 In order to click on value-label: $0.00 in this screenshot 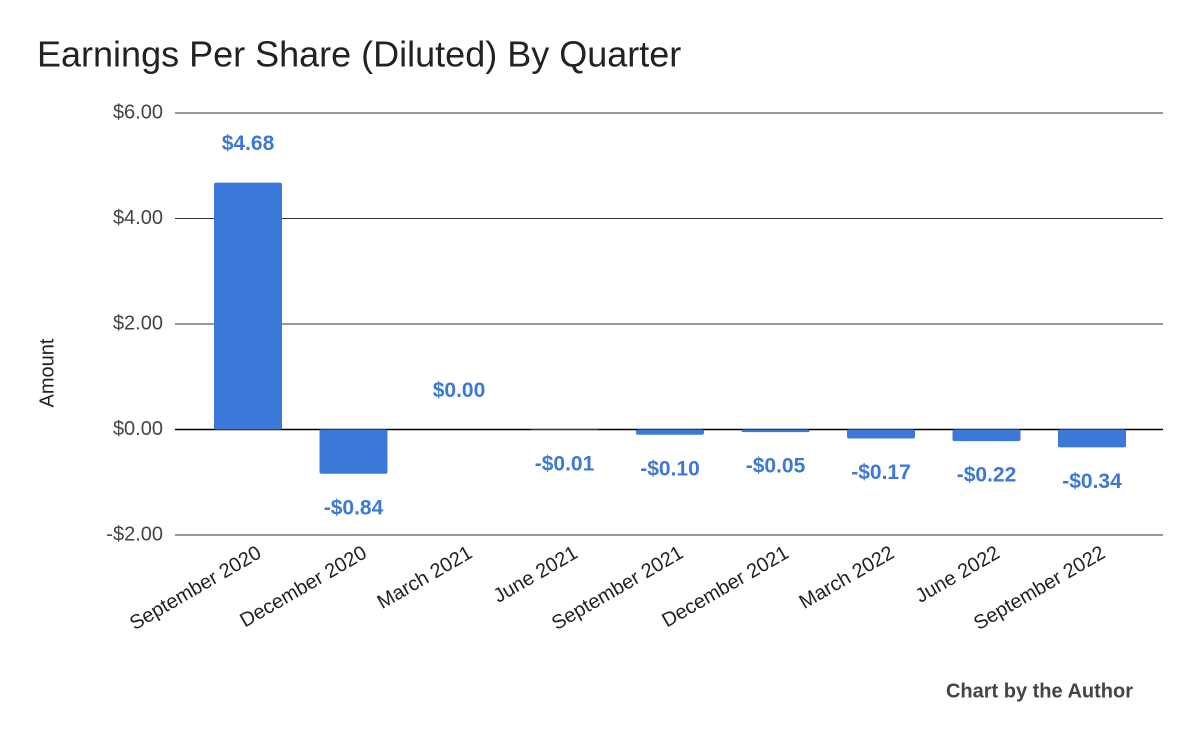, I will do `click(459, 390)`.